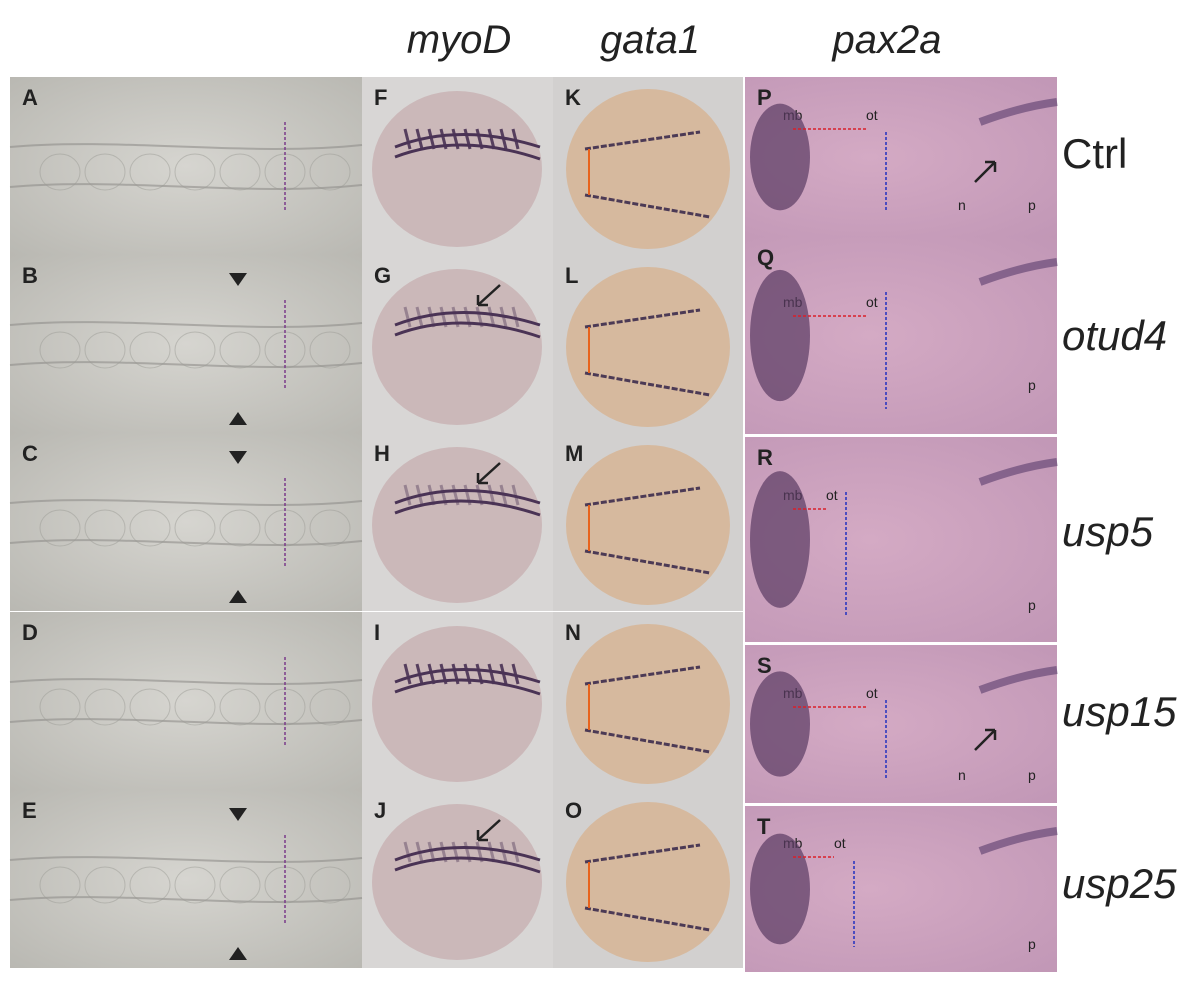 The height and width of the screenshot is (985, 1200). What do you see at coordinates (30, 97) in the screenshot?
I see `panel-letter: A` at bounding box center [30, 97].